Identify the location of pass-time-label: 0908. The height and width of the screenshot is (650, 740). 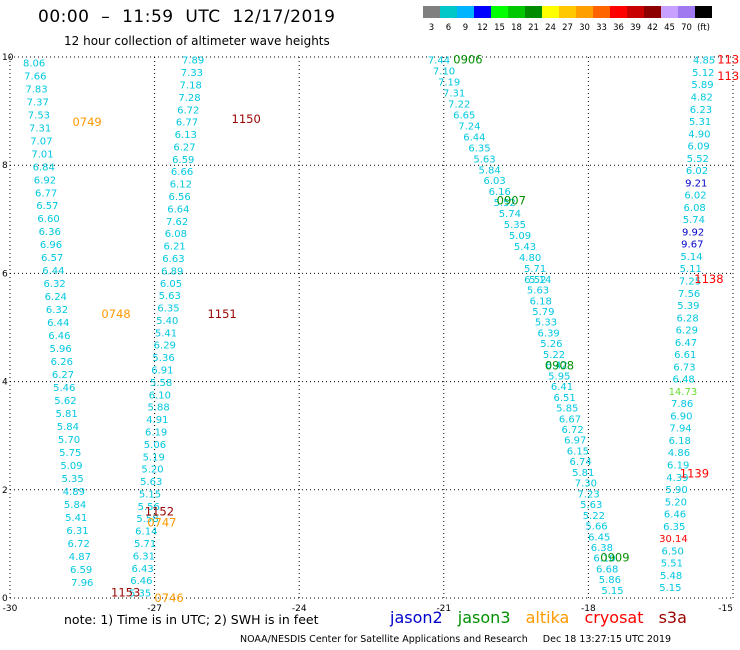
(559, 365).